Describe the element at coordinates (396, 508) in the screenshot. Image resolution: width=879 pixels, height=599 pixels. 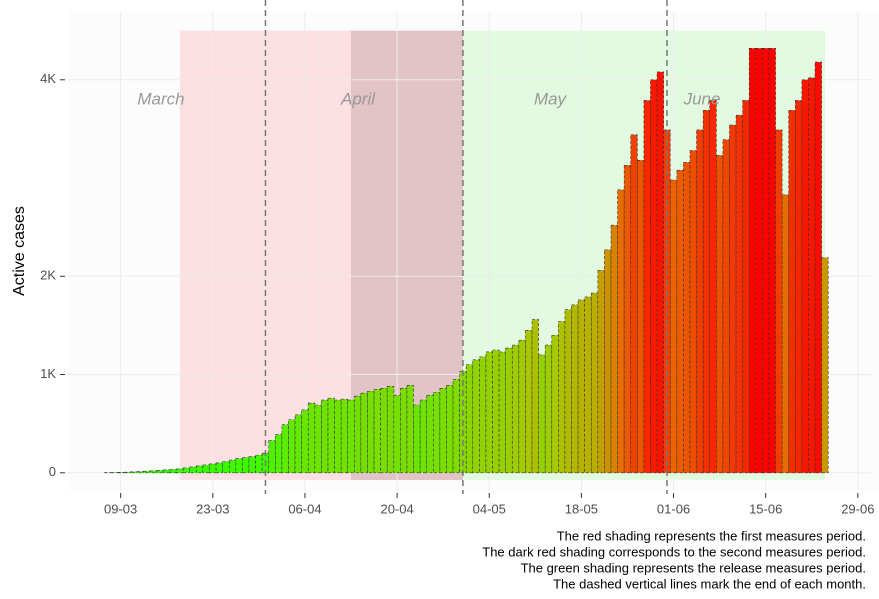
I see `x-tick-label: 20-04` at that location.